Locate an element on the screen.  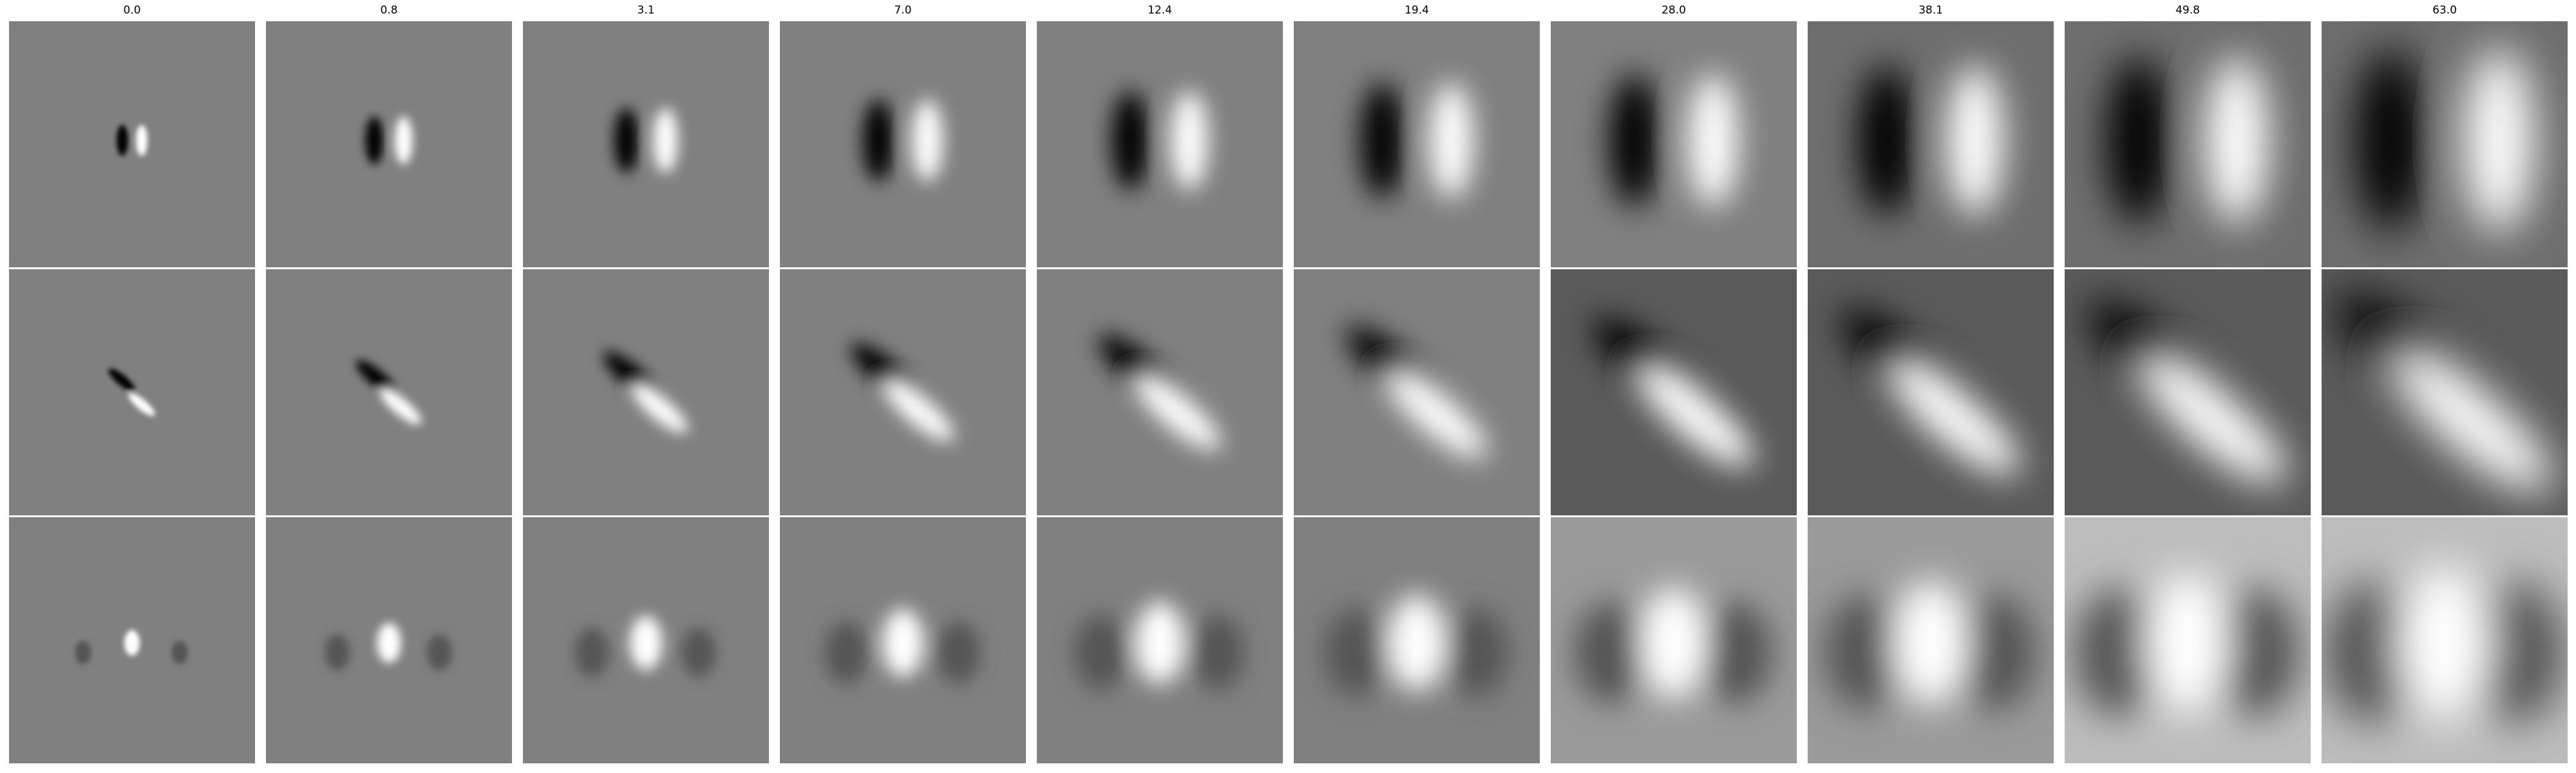
filter-image-r2-c5 is located at coordinates (1160, 392).